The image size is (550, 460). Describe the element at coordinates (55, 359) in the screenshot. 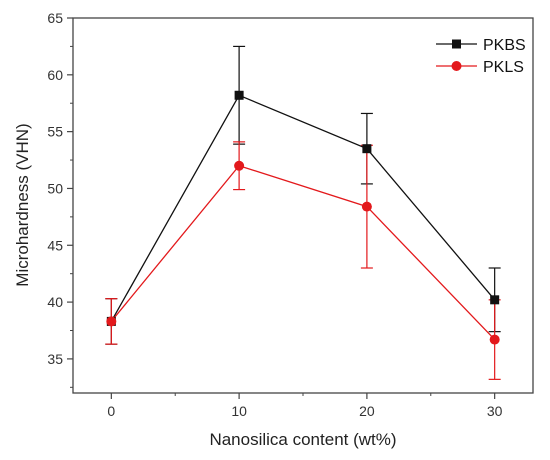

I see `y-tick-label: 35` at that location.